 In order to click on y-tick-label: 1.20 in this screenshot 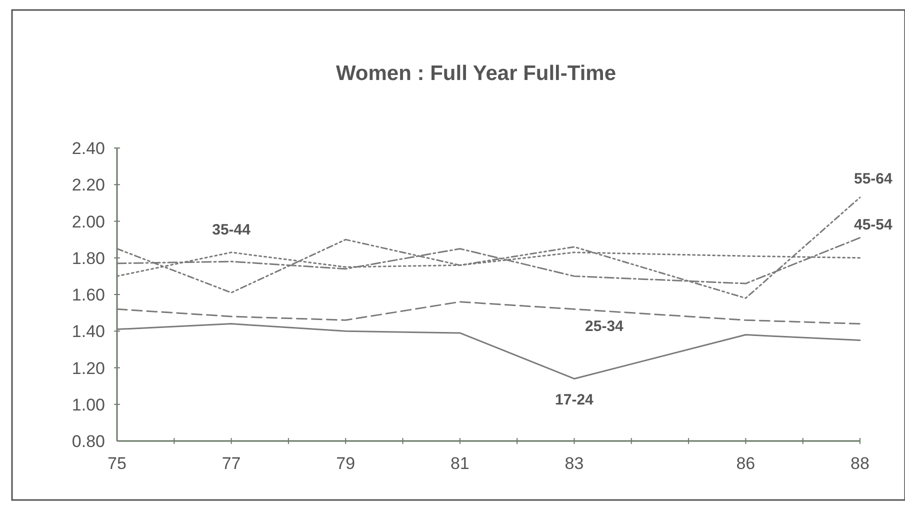, I will do `click(88, 368)`.